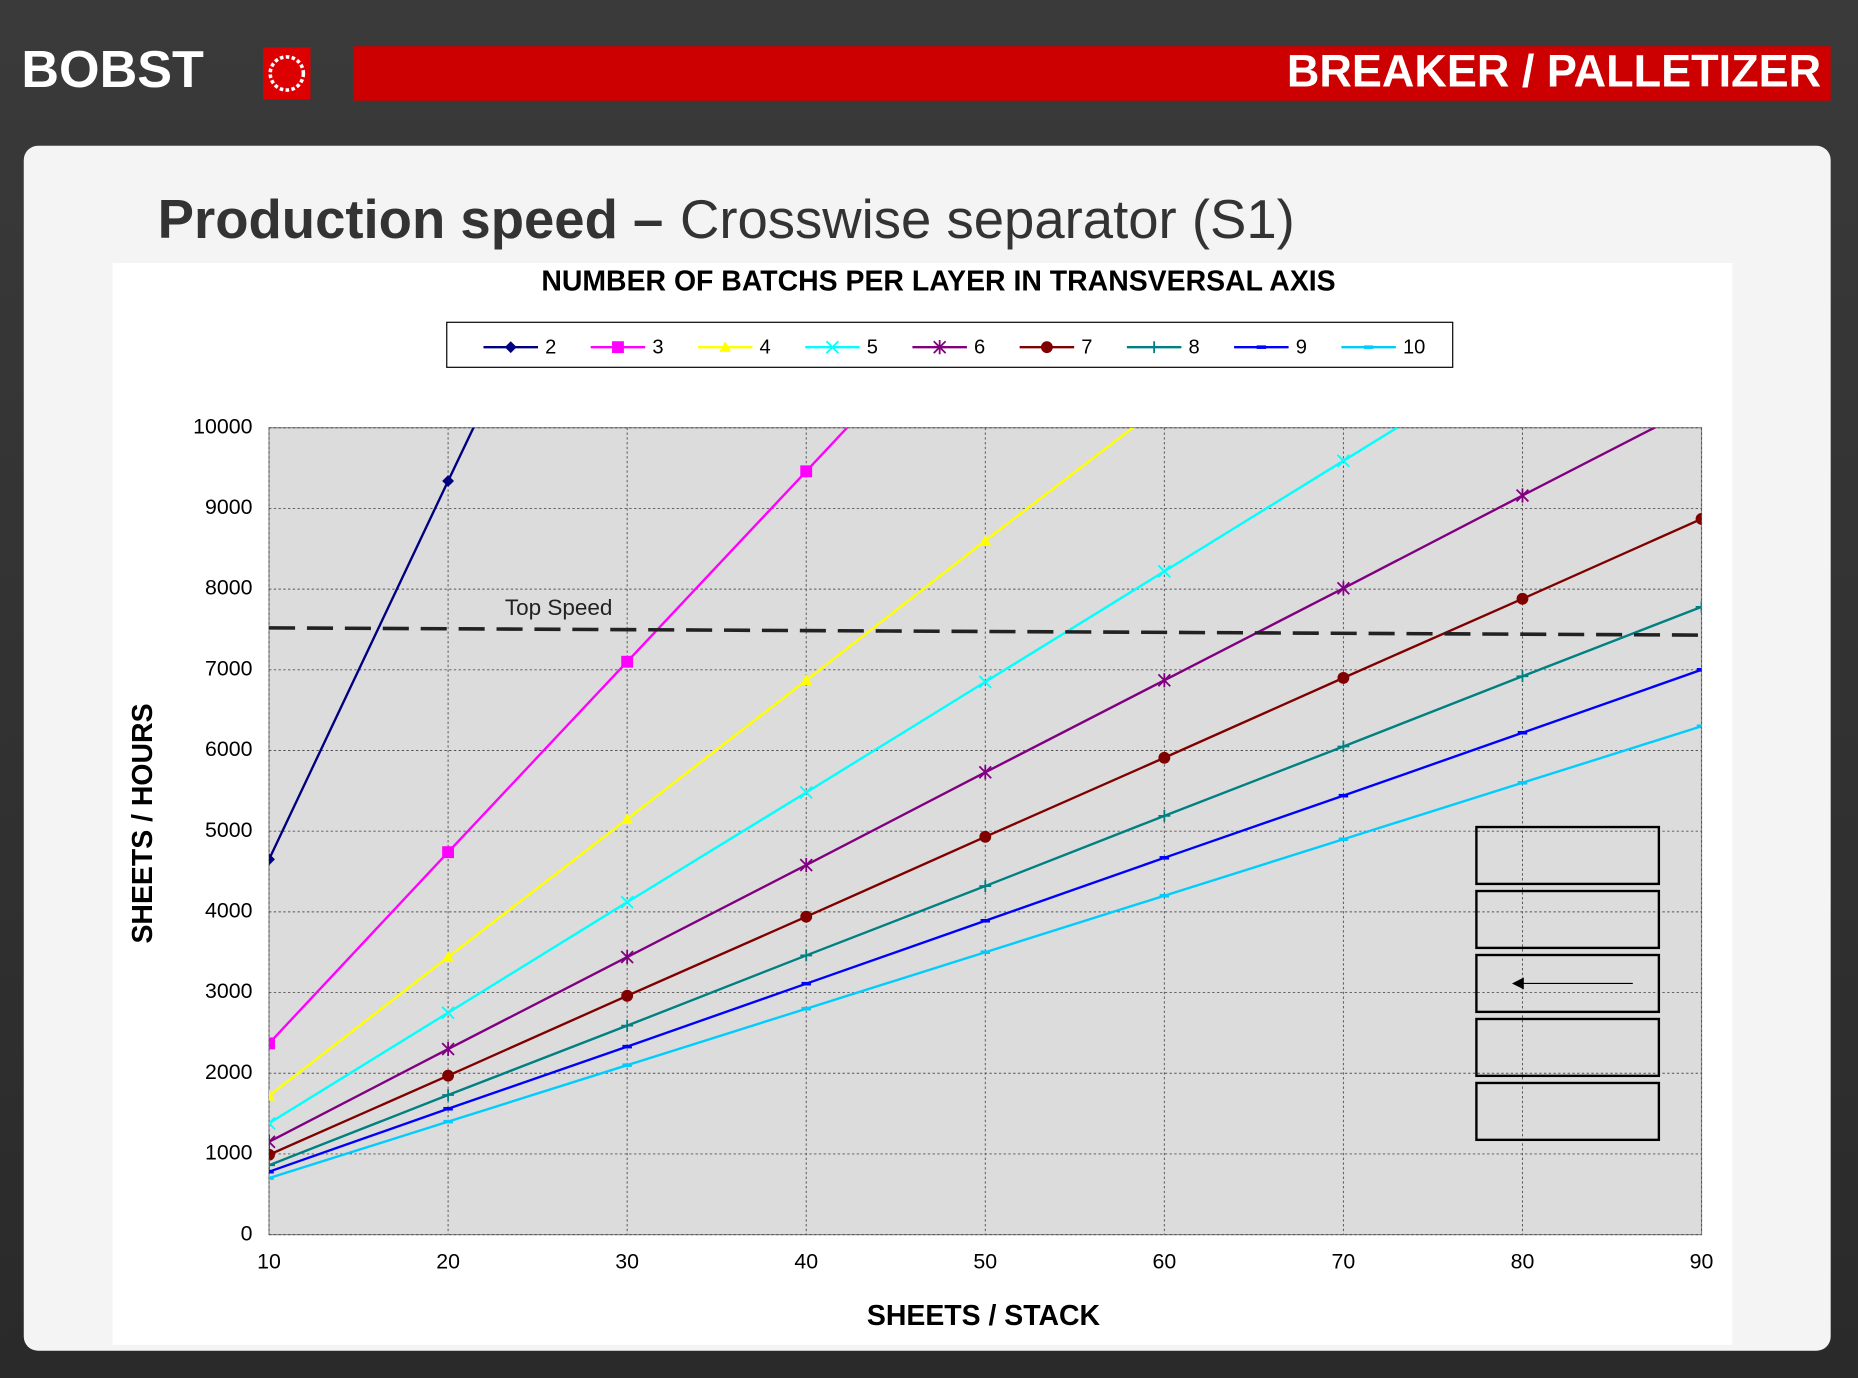  I want to click on y-tick-label: 8000, so click(229, 588).